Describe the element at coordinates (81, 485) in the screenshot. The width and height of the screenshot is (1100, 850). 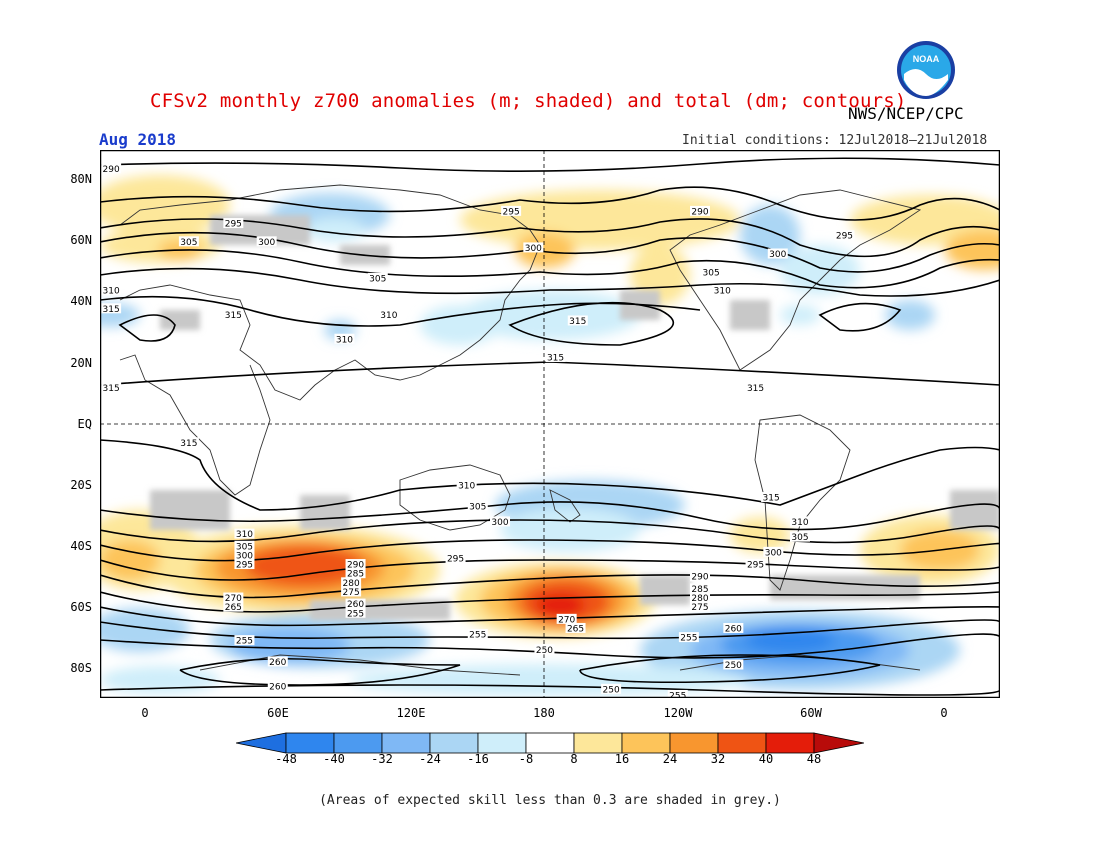
I see `lat-label: 20S` at that location.